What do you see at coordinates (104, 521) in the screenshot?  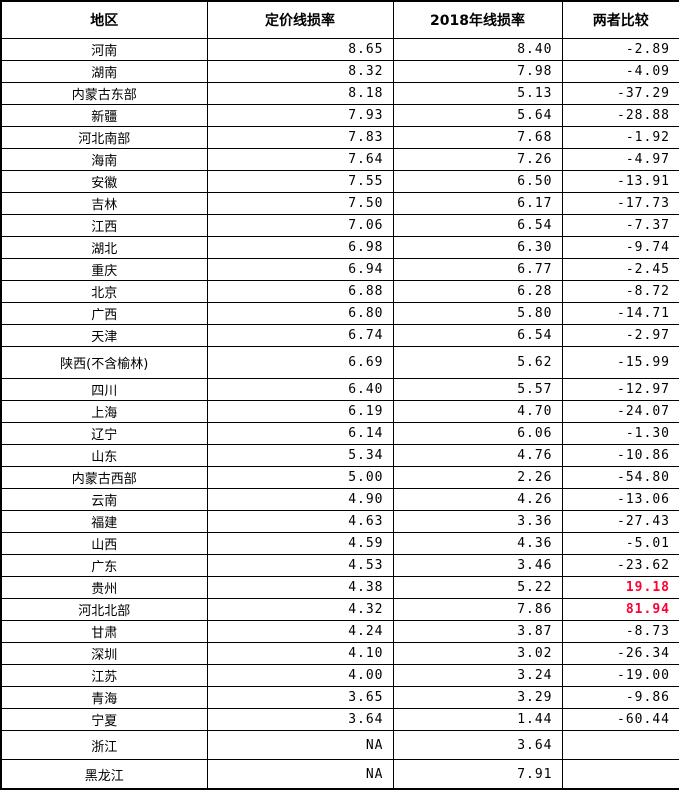 I see `region-cell: 福建` at bounding box center [104, 521].